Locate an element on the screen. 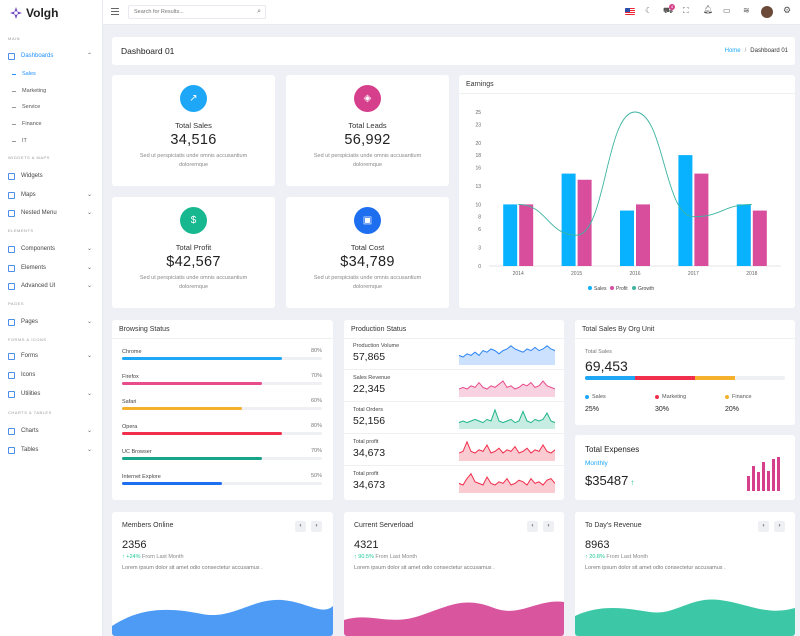 This screenshot has height=636, width=800. logo: Volgh is located at coordinates (34, 13).